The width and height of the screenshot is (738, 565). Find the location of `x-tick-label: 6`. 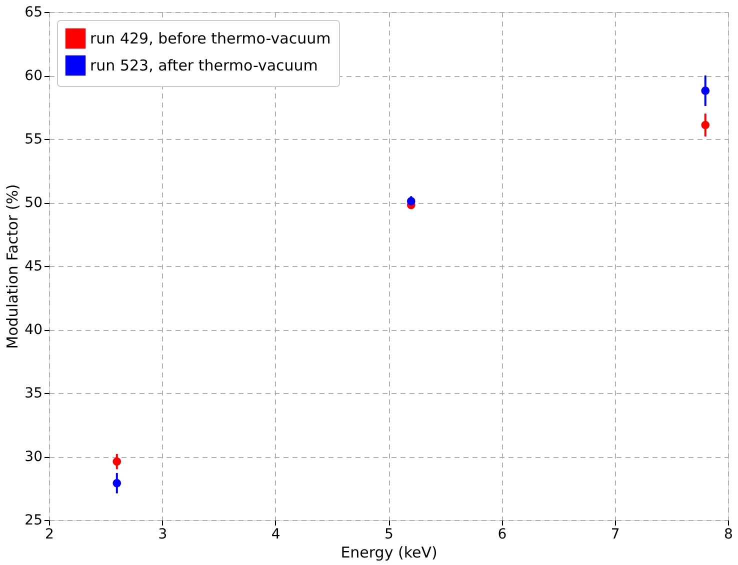

x-tick-label: 6 is located at coordinates (502, 534).